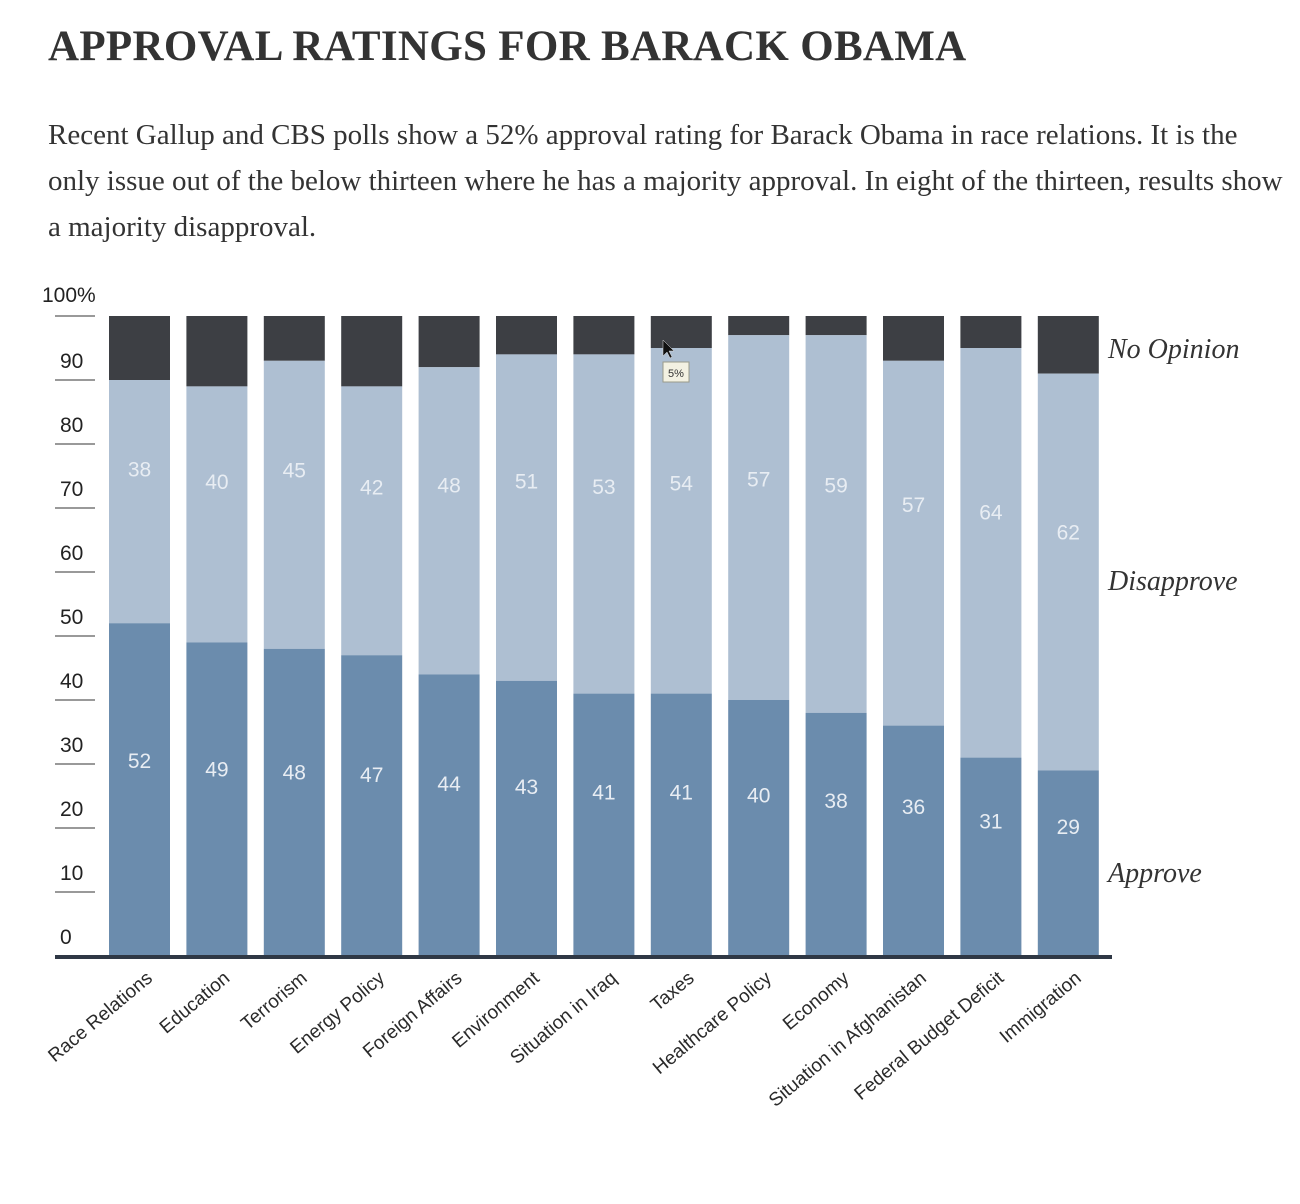  What do you see at coordinates (835, 801) in the screenshot?
I see `approve-value-label: 38` at bounding box center [835, 801].